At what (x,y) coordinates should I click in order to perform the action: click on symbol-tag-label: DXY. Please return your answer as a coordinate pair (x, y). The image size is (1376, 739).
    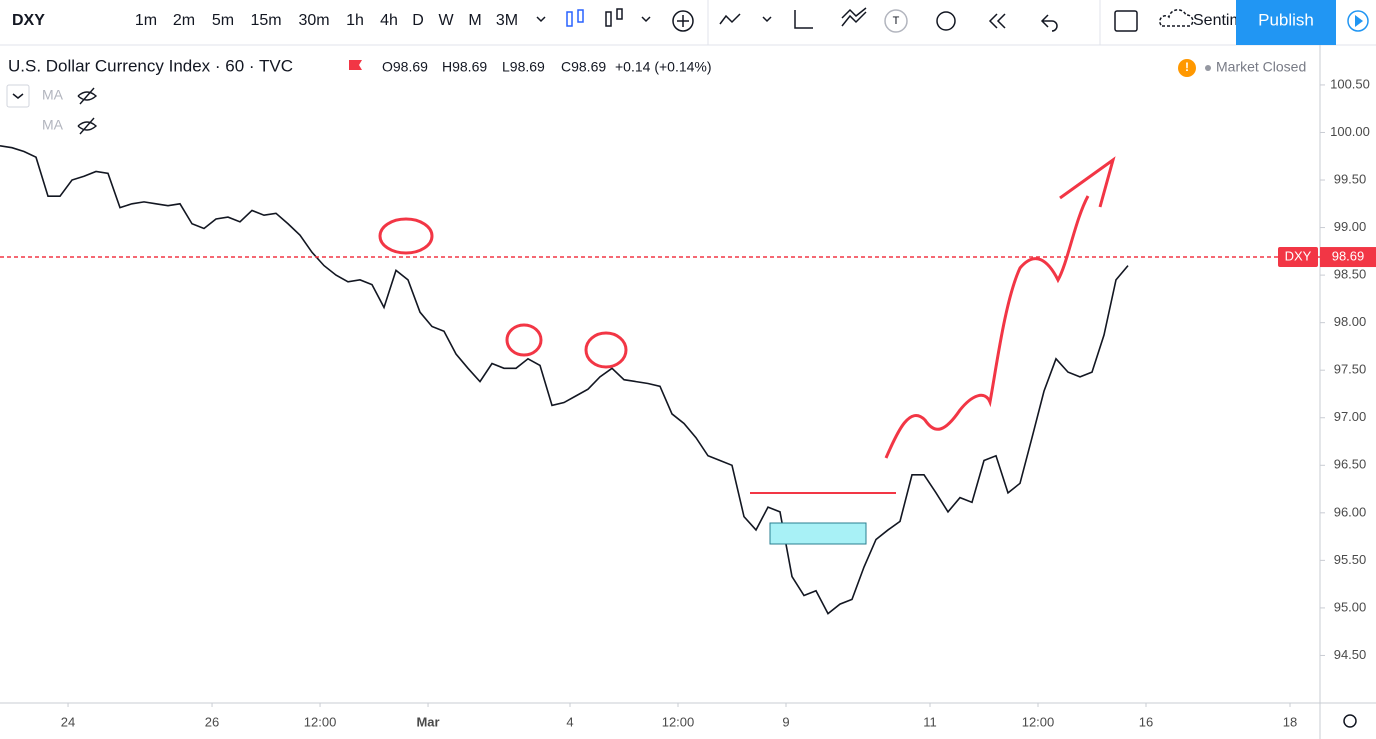
    Looking at the image, I should click on (1298, 255).